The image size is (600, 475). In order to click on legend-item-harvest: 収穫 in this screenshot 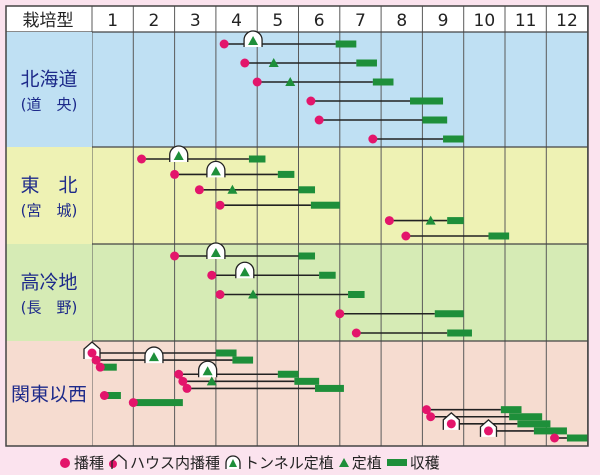, I will do `click(413, 462)`.